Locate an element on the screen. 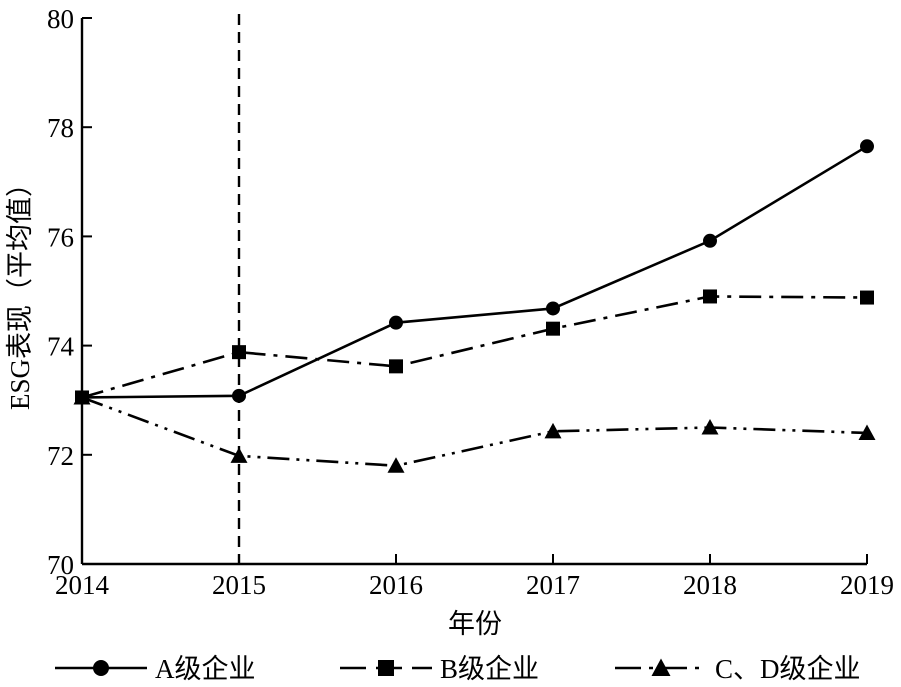 This screenshot has height=687, width=901. legend-item-square: B级企业 is located at coordinates (439, 669).